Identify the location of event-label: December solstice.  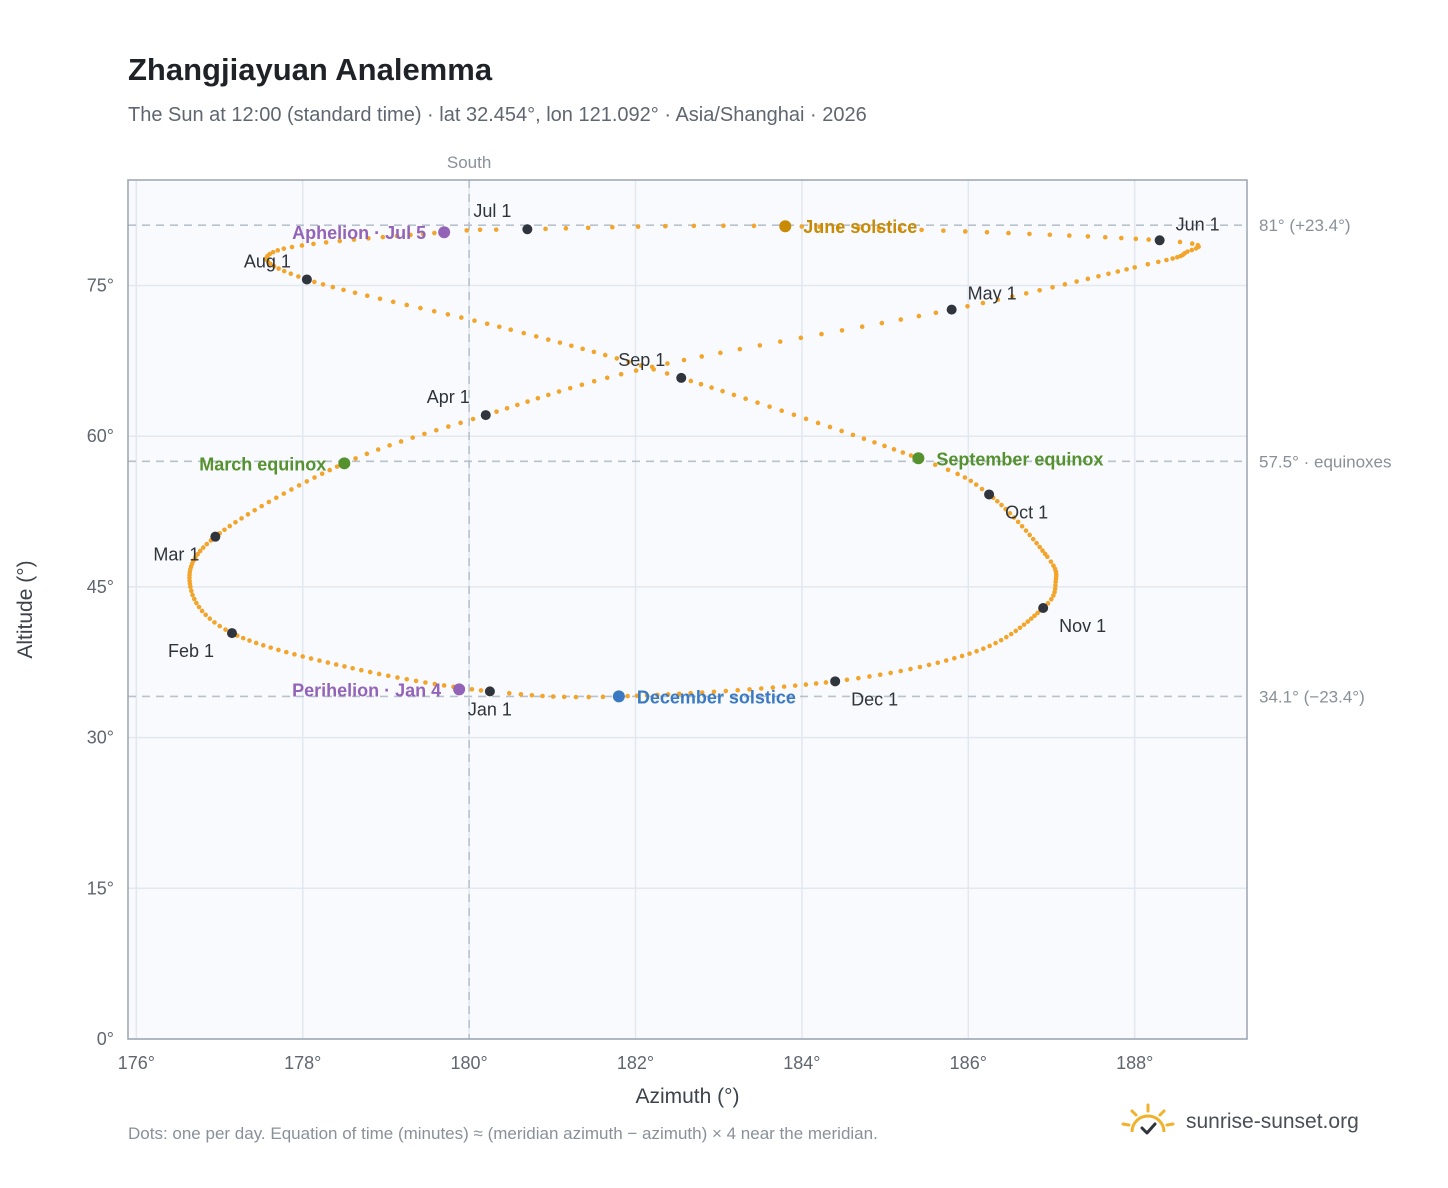
(716, 697).